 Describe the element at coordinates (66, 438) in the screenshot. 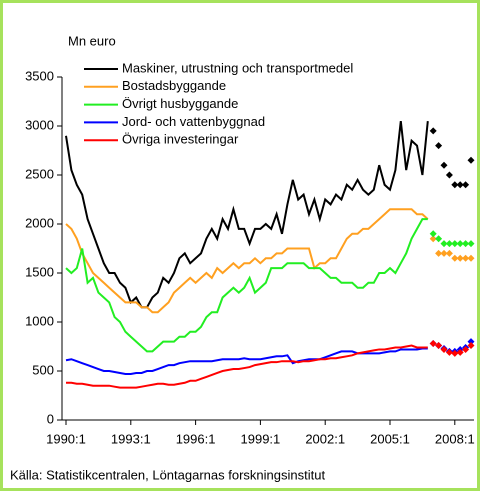

I see `x-tick-label: 1990:1` at that location.